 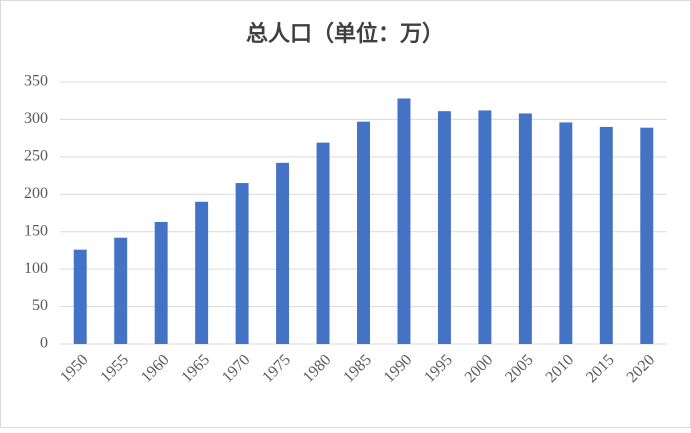 I want to click on y-tick-label: 350, so click(x=36, y=81).